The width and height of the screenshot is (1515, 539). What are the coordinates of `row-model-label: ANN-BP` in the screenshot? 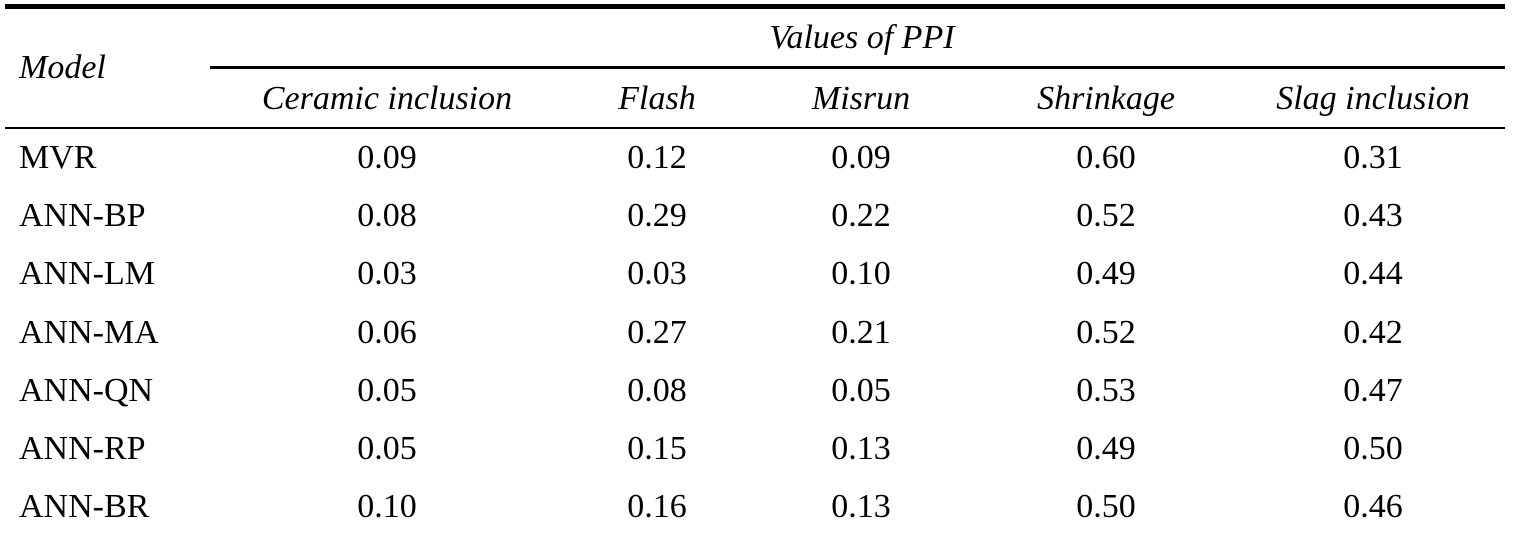 It's located at (82, 215).